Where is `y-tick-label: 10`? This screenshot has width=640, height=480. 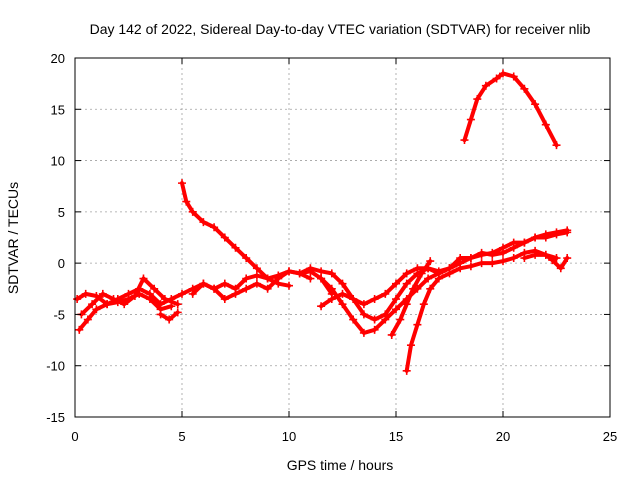
y-tick-label: 10 is located at coordinates (58, 161).